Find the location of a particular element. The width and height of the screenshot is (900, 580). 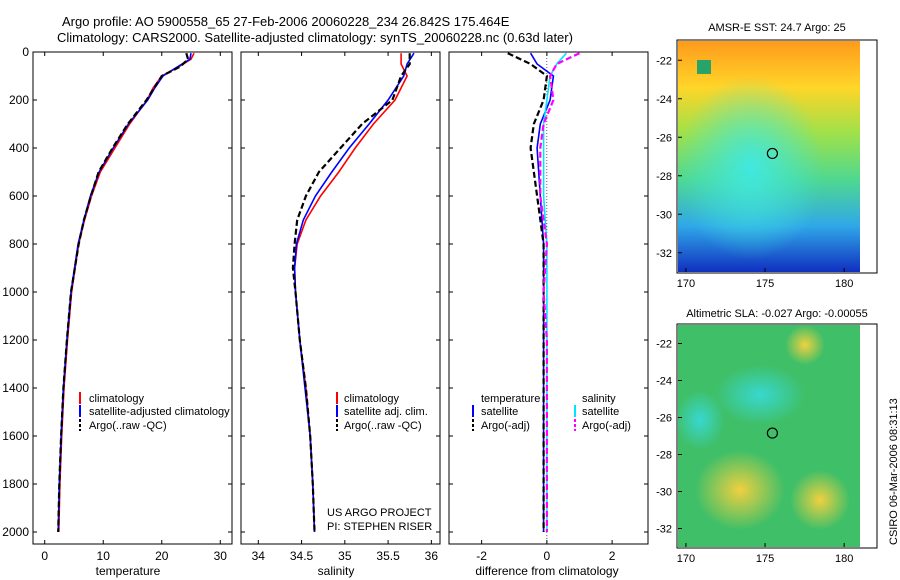

legend-header-salinity: salinity is located at coordinates (599, 399).